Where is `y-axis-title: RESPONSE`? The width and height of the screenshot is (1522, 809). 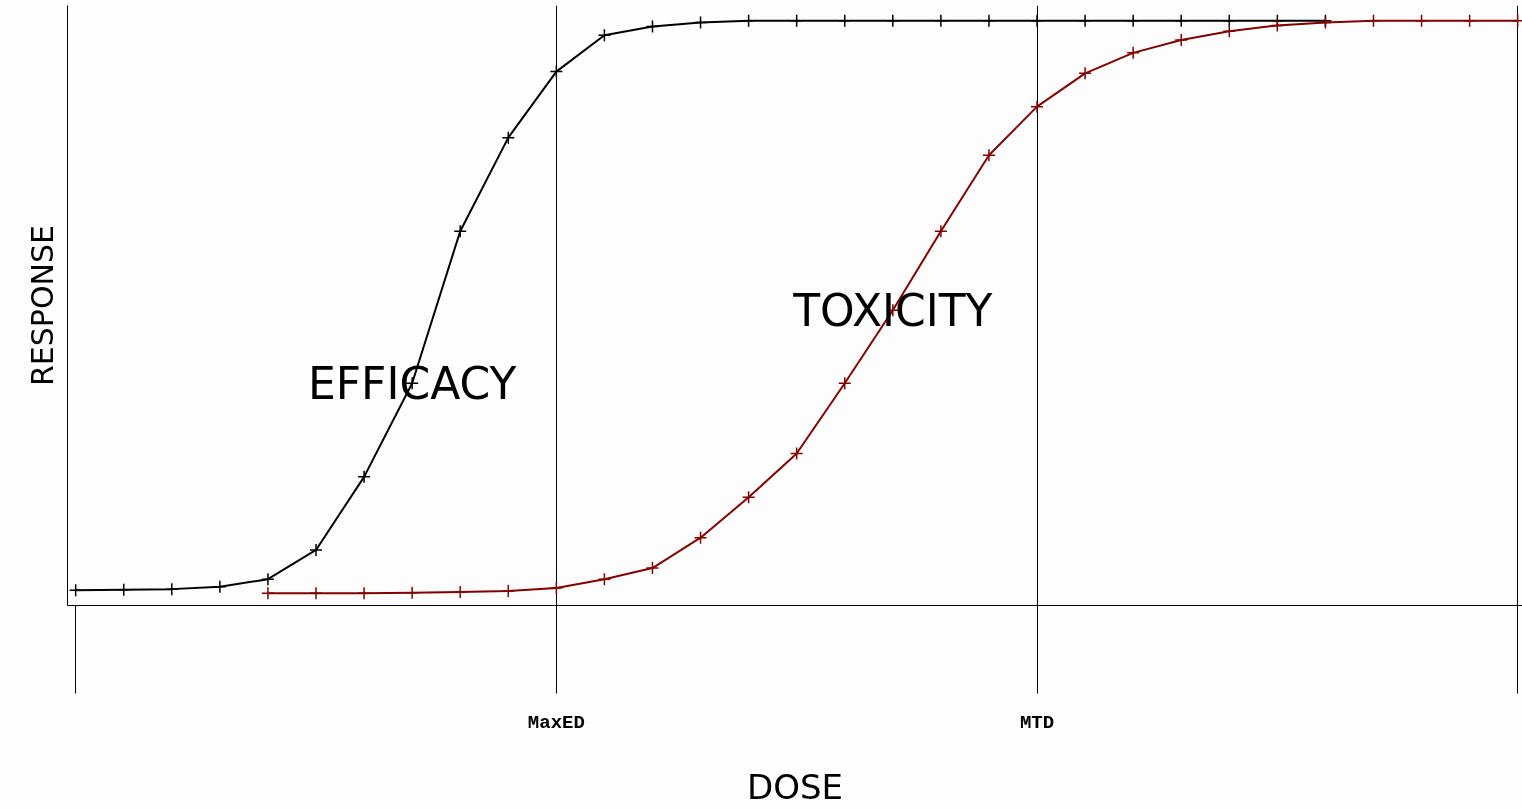
y-axis-title: RESPONSE is located at coordinates (42, 305).